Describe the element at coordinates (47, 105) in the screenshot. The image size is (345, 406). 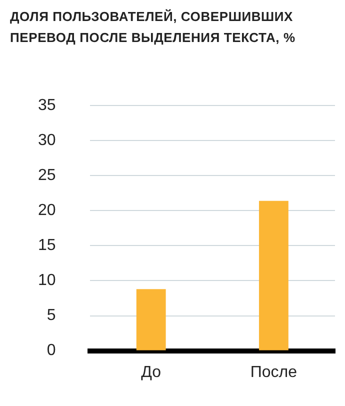
I see `y-tick-label: 35` at that location.